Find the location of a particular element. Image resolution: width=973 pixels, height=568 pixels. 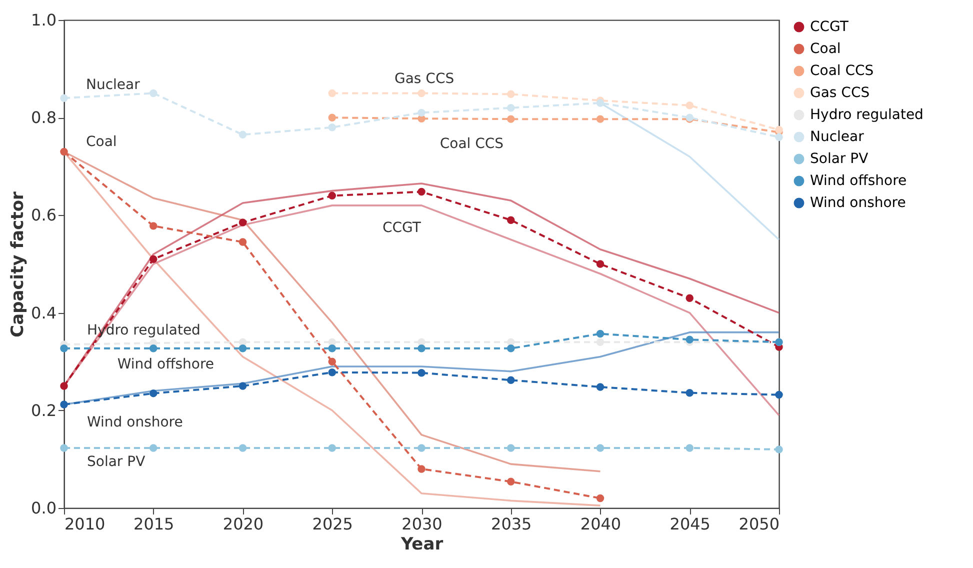

annotation: Nuclear is located at coordinates (113, 85).